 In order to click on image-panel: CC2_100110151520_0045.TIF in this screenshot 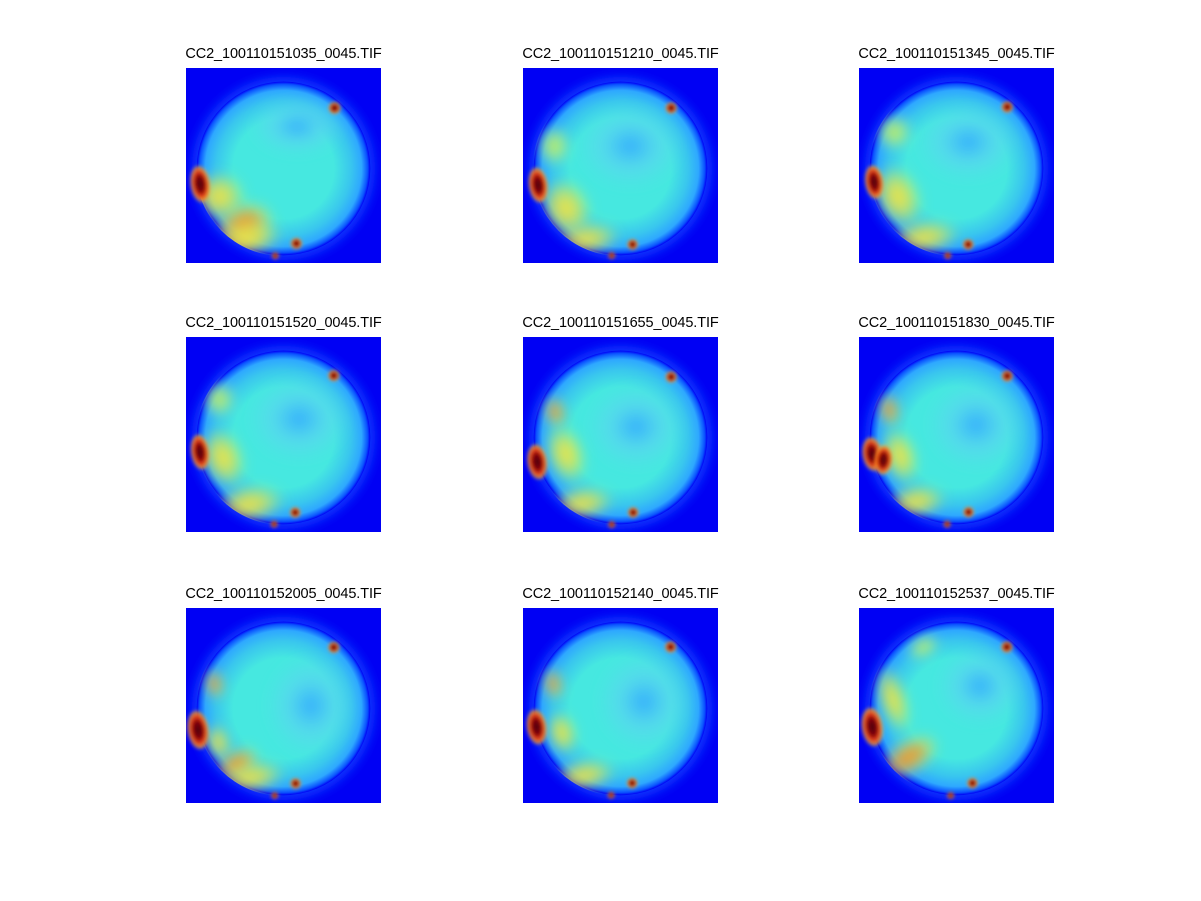, I will do `click(283, 423)`.